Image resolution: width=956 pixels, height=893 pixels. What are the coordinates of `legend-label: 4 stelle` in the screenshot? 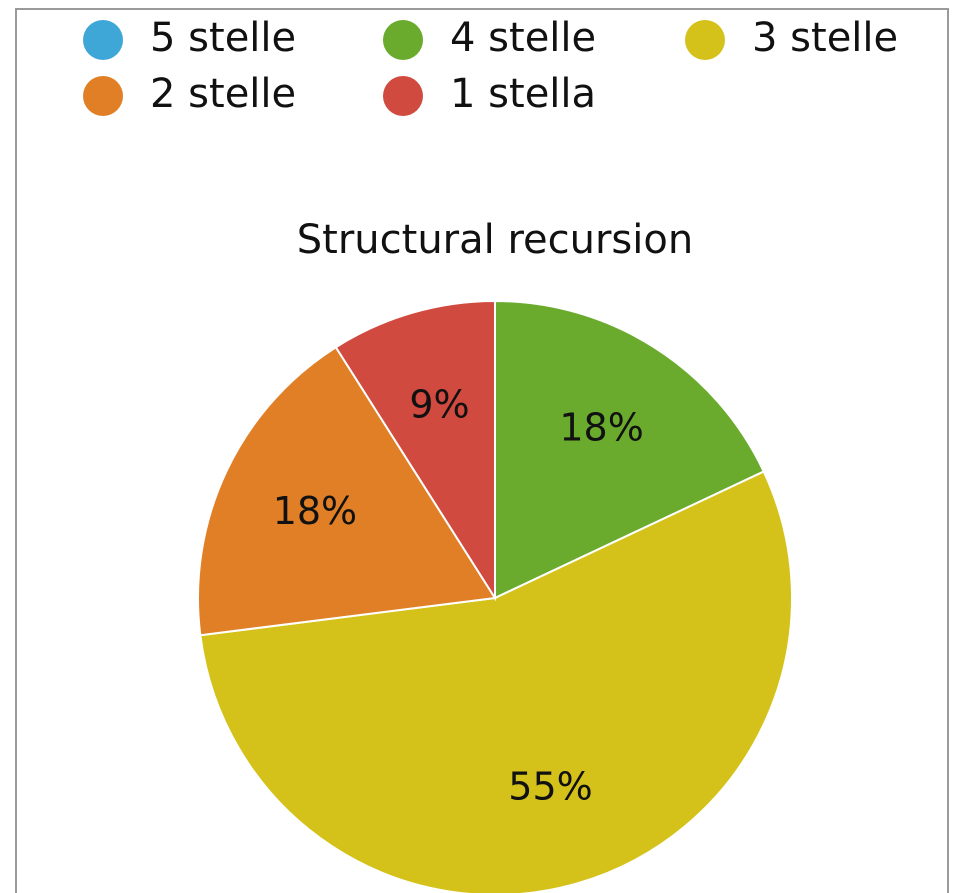 It's located at (523, 38).